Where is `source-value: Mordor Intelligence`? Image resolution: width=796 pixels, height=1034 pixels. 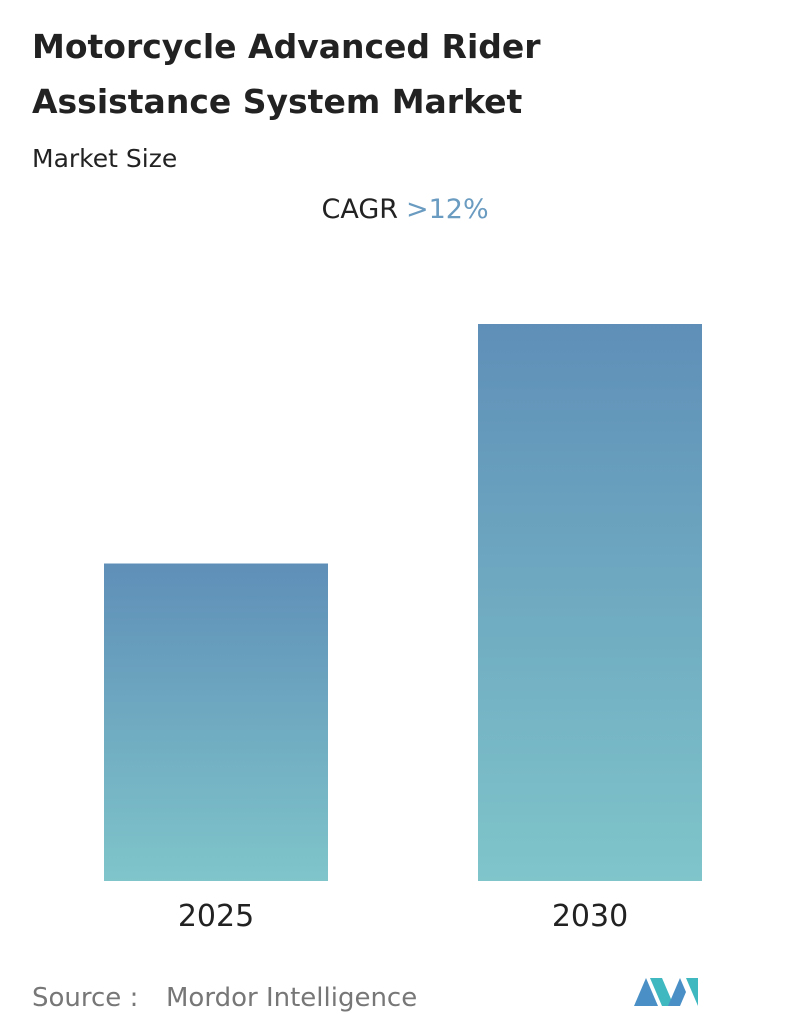 source-value: Mordor Intelligence is located at coordinates (291, 998).